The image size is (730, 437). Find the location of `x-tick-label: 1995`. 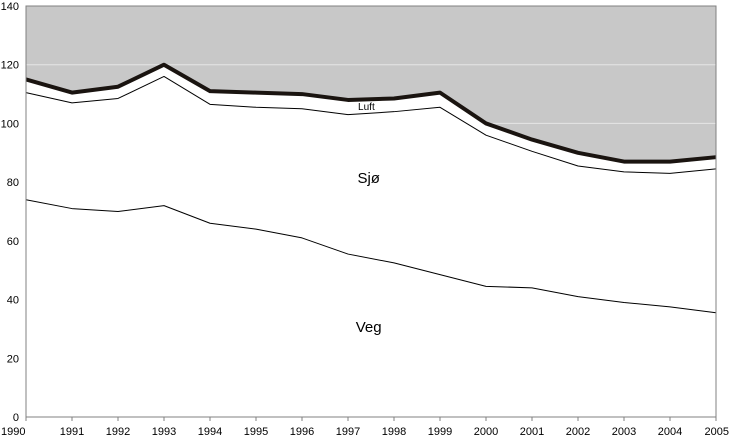

x-tick-label: 1995 is located at coordinates (256, 431).